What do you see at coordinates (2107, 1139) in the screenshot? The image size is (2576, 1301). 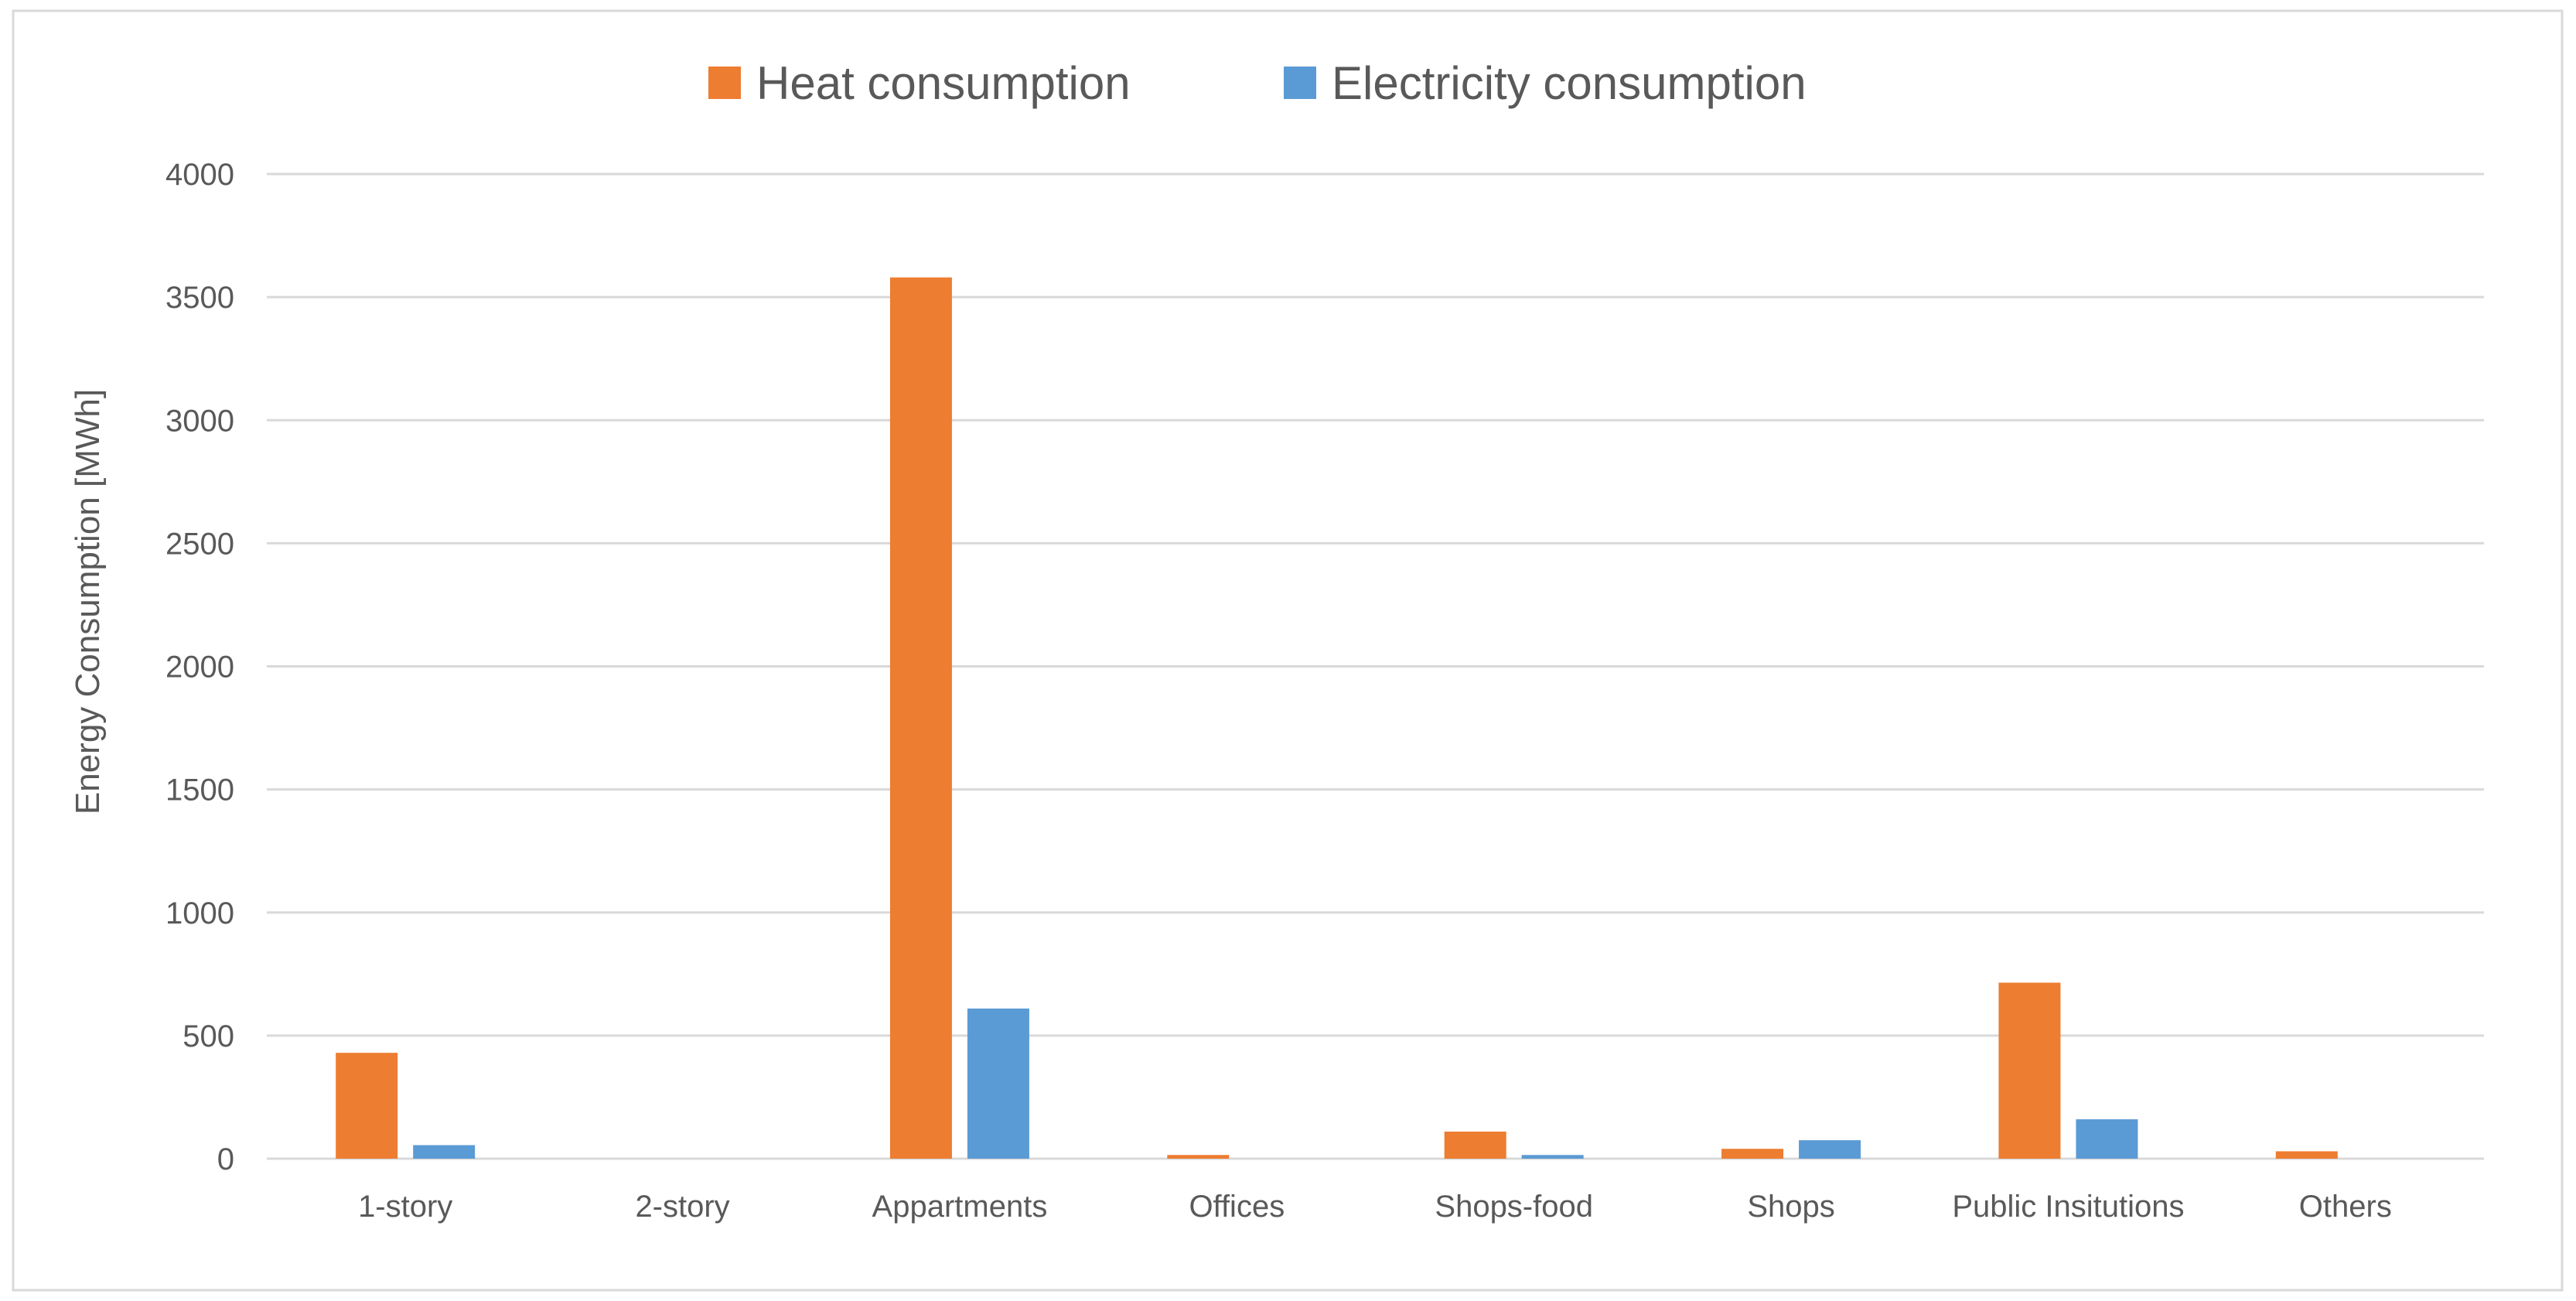 I see `bar-electricity-public-insitutions` at bounding box center [2107, 1139].